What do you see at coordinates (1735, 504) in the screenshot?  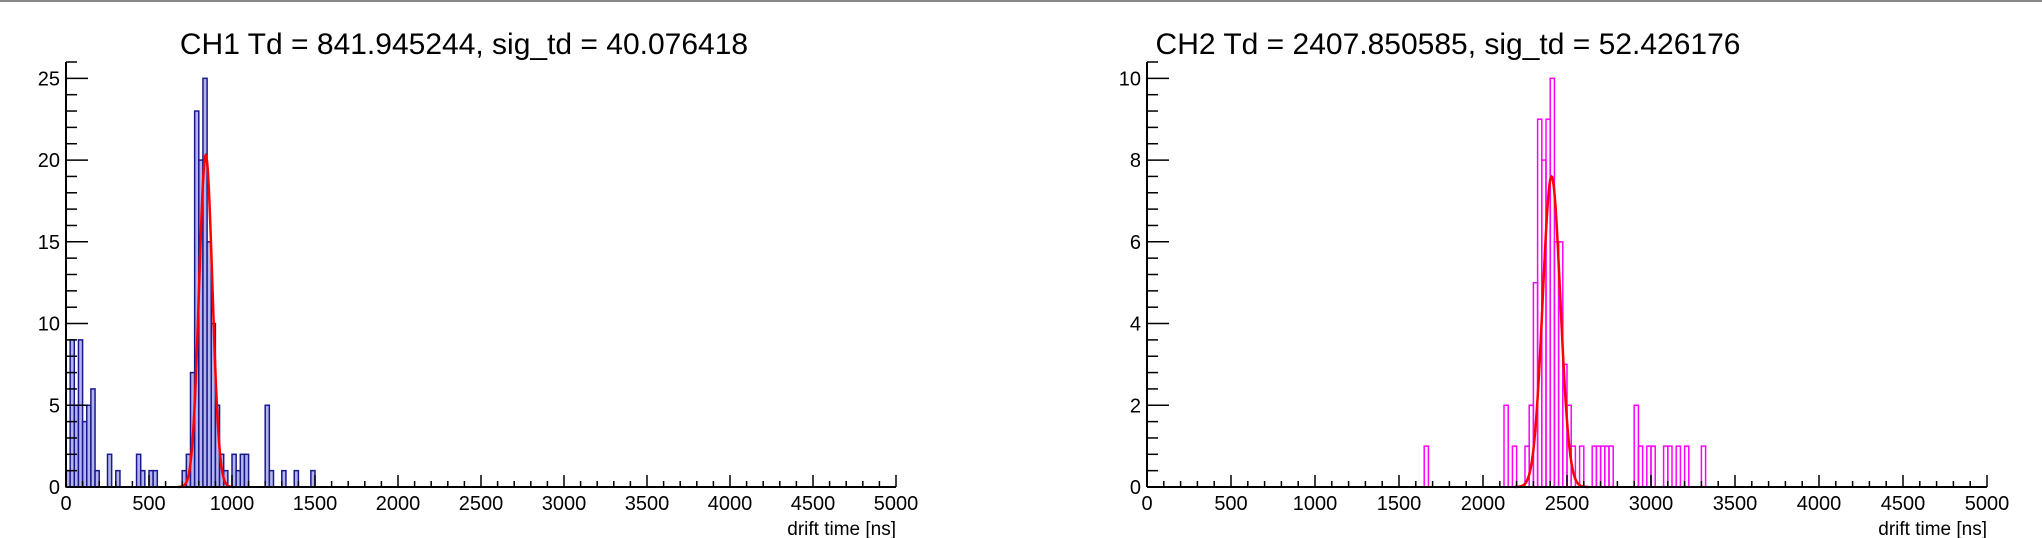 I see `ch2-x-tick-label: 3500` at bounding box center [1735, 504].